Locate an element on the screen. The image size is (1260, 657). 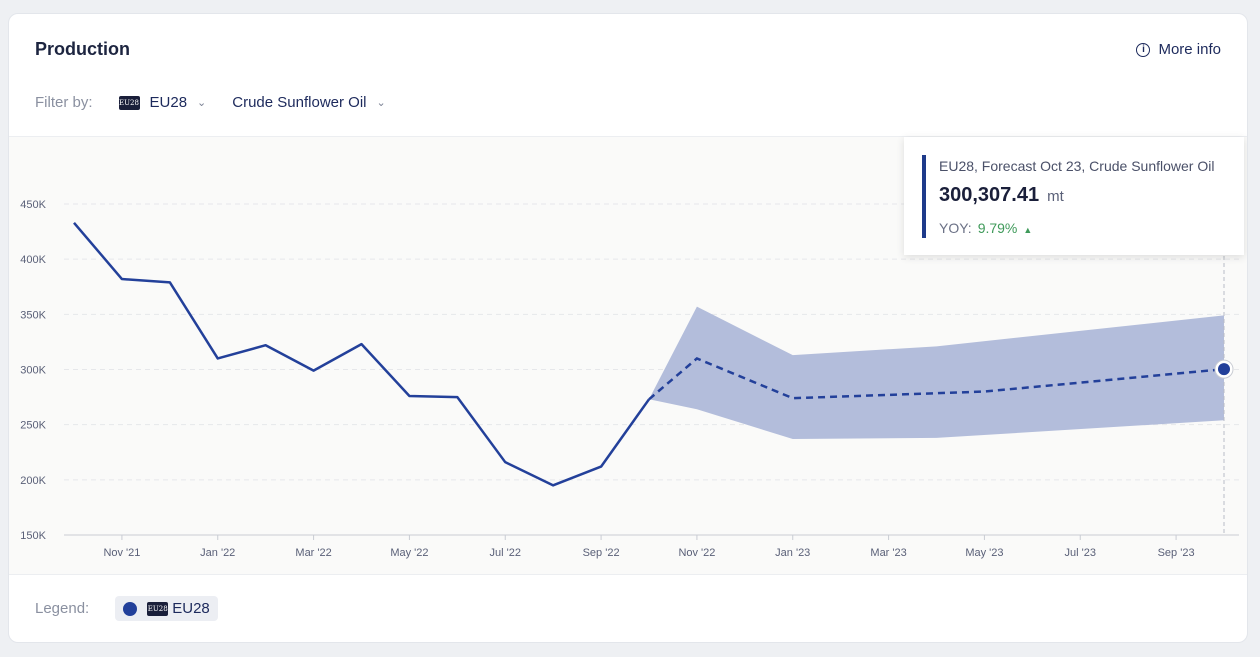
x-tick-label: Mar '23 is located at coordinates (888, 553).